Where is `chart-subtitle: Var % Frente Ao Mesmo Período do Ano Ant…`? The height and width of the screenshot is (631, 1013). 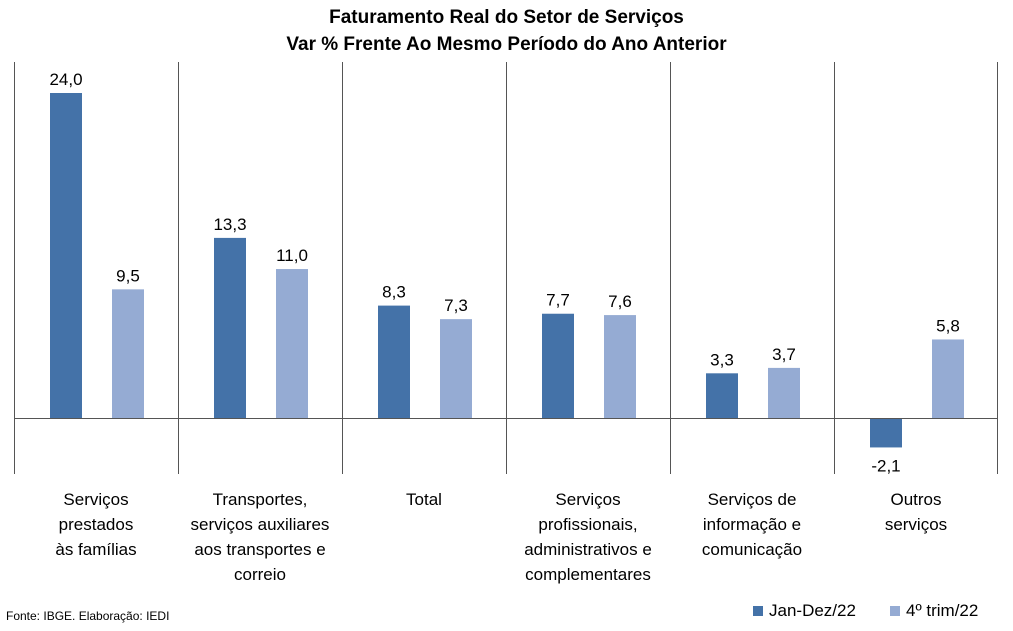
chart-subtitle: Var % Frente Ao Mesmo Período do Ano Ant… is located at coordinates (506, 44).